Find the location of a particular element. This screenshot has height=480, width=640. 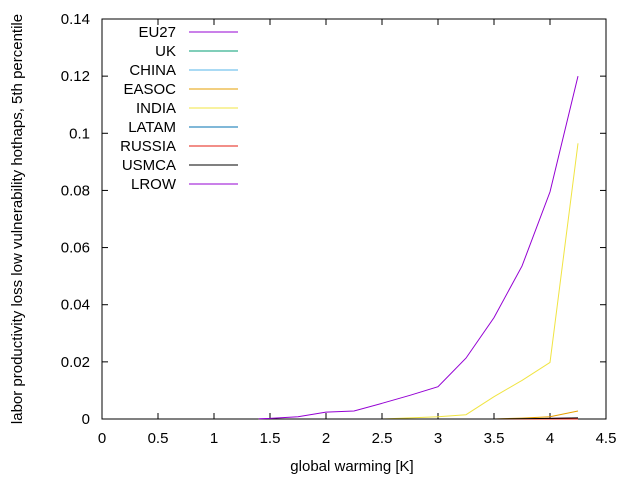

y-tick-label: 0.06 is located at coordinates (75, 248).